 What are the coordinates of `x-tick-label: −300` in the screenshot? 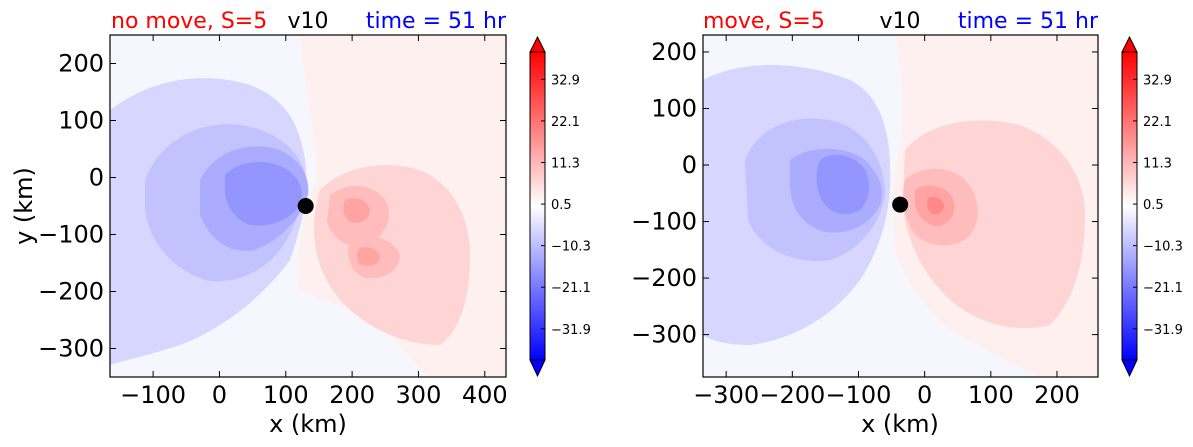 It's located at (726, 395).